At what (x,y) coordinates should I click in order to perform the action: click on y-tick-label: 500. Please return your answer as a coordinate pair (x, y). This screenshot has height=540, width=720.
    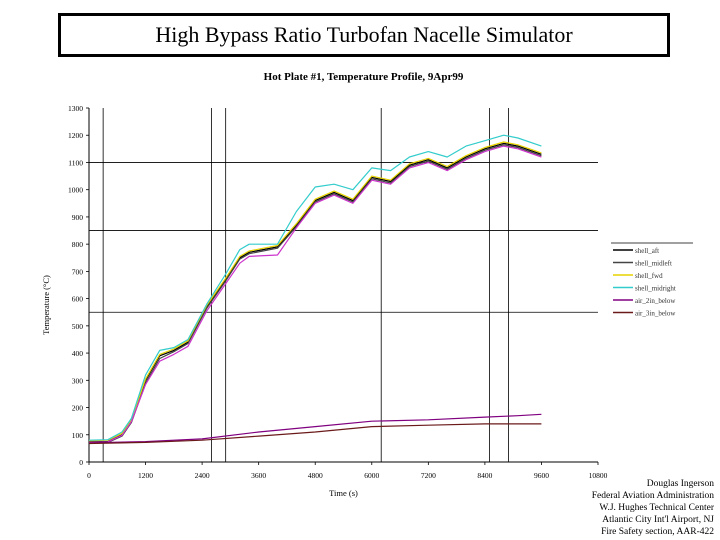
    Looking at the image, I should click on (78, 326).